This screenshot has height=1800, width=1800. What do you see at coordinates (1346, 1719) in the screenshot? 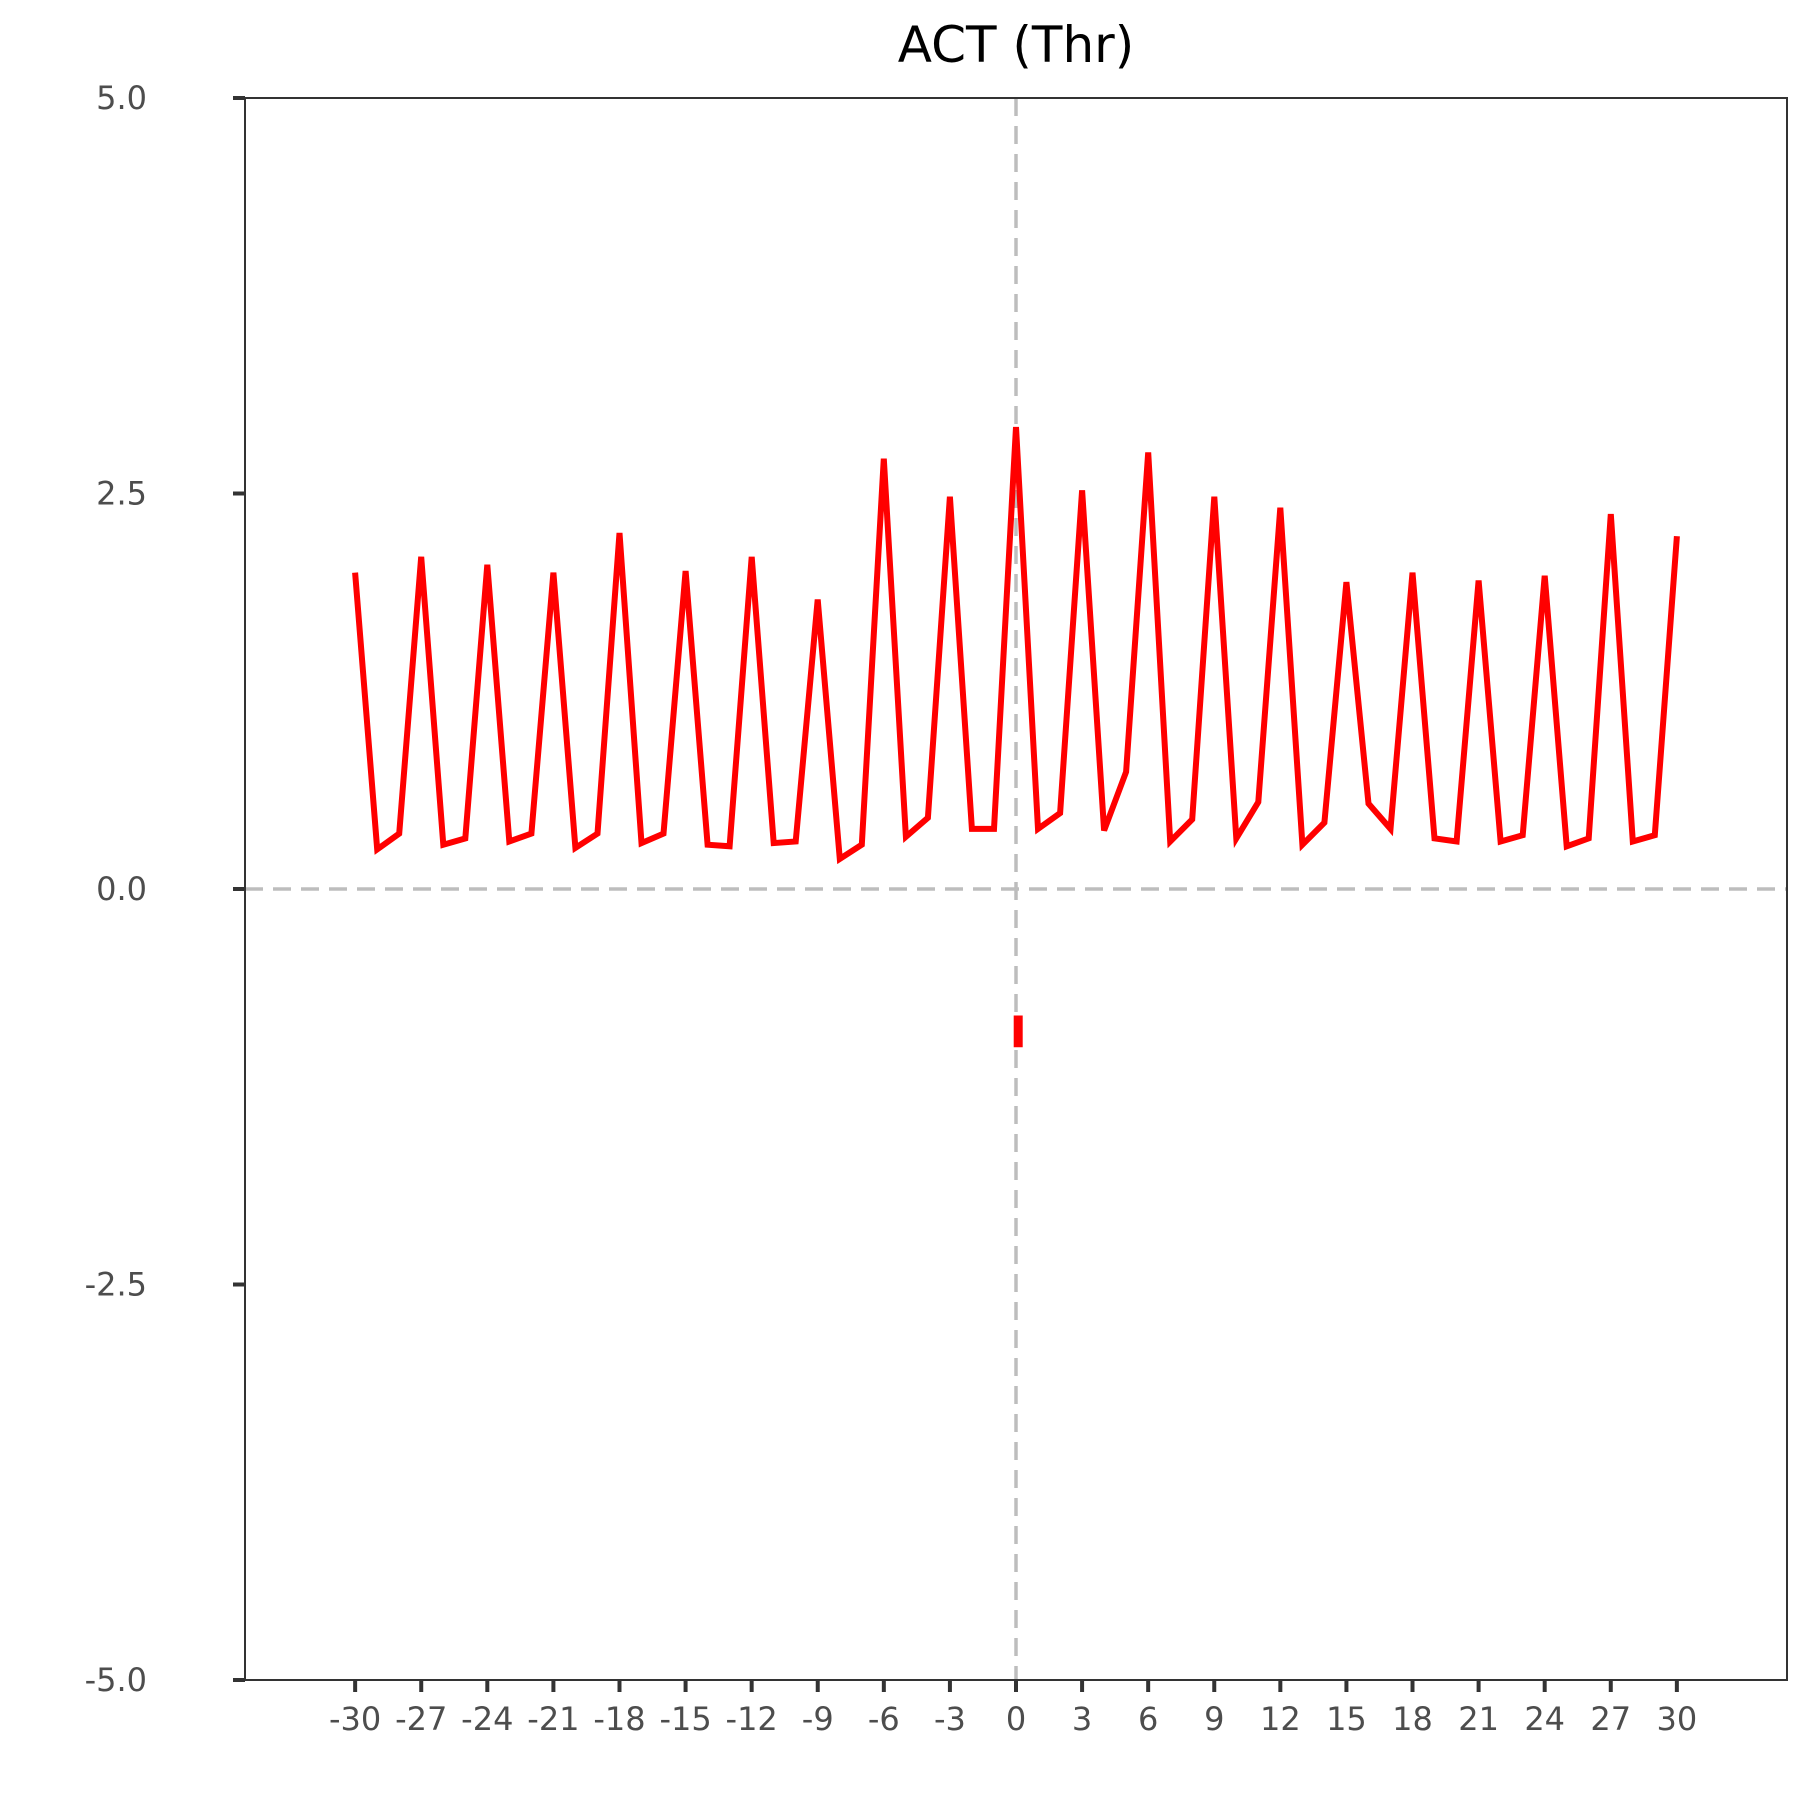
I see `x-tick-label: 15` at bounding box center [1346, 1719].